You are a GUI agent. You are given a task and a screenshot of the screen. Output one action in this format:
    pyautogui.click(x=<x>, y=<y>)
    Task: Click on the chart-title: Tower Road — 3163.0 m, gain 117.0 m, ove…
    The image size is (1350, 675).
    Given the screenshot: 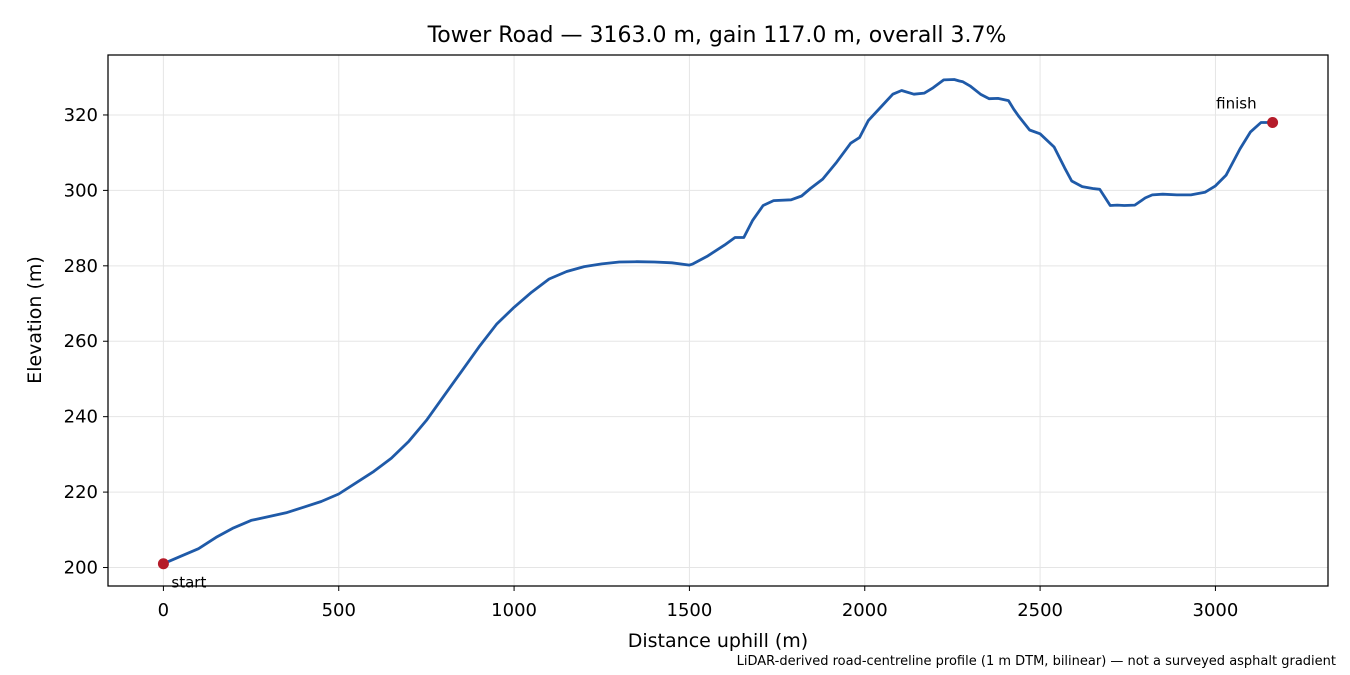 What is the action you would take?
    pyautogui.click(x=717, y=35)
    